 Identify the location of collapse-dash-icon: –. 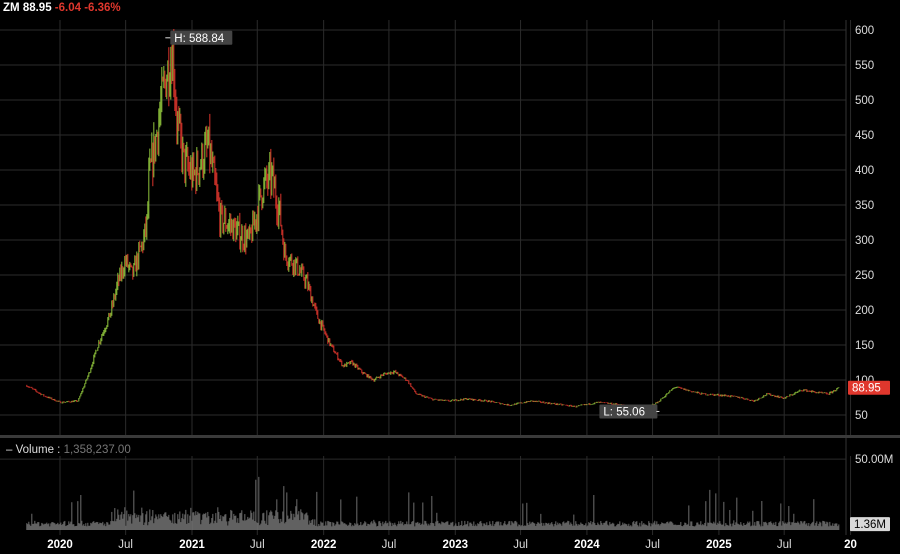
(9, 450).